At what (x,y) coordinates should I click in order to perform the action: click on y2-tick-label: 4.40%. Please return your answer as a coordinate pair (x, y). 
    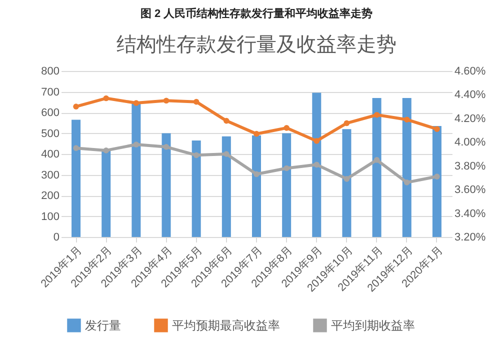
    Looking at the image, I should click on (470, 95).